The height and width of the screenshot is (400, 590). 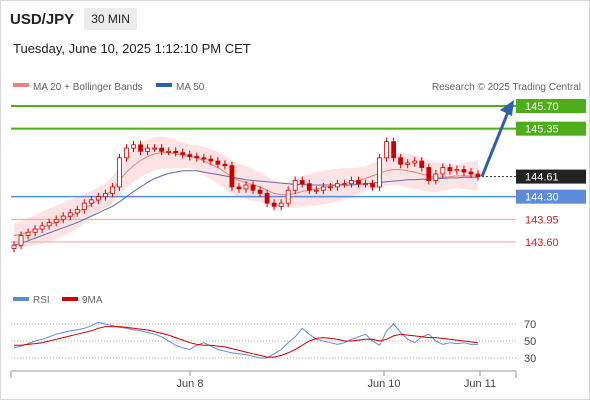 I want to click on ma50-legend-swatch, so click(x=164, y=85).